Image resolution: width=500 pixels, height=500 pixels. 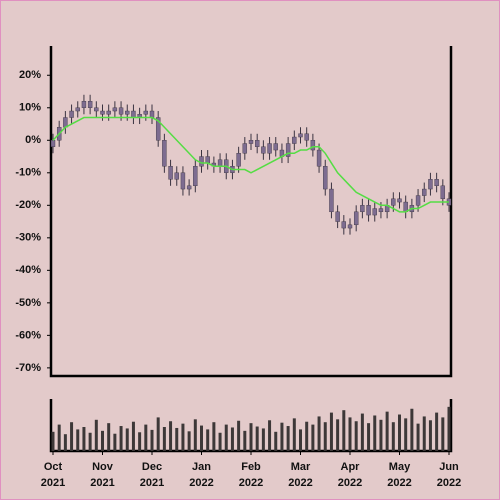 I want to click on x-tick-label: Dec 2021, so click(x=152, y=475).